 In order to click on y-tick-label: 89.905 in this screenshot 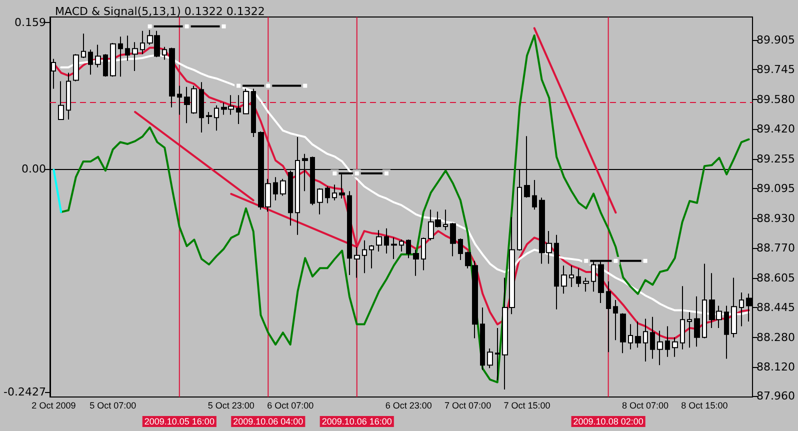, I will do `click(776, 40)`.